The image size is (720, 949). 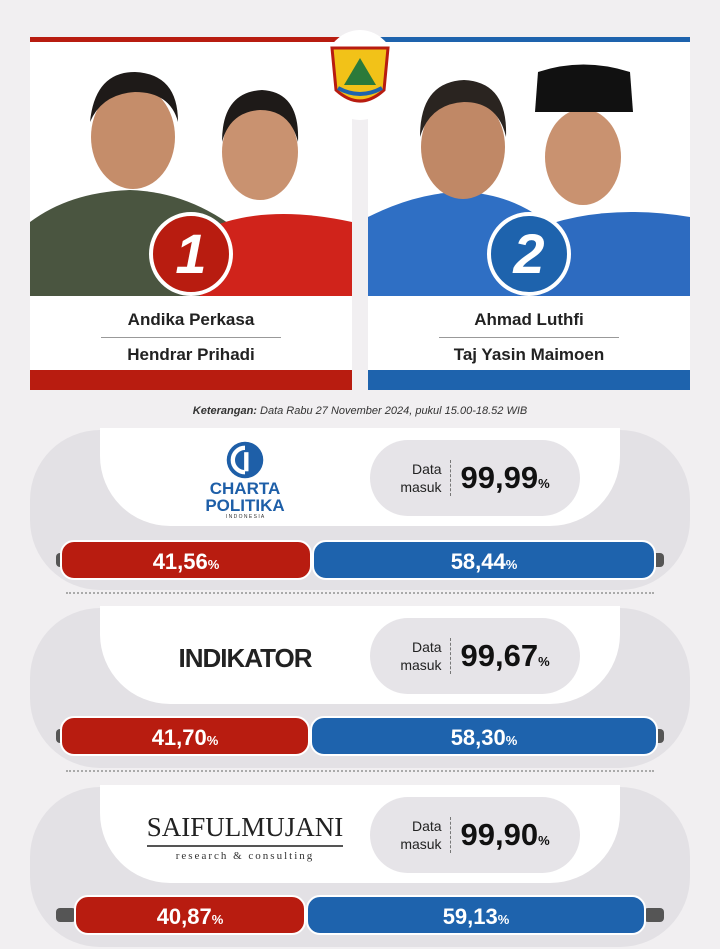 I want to click on data-masuk-pill: Data masuk 99,99%, so click(x=475, y=478).